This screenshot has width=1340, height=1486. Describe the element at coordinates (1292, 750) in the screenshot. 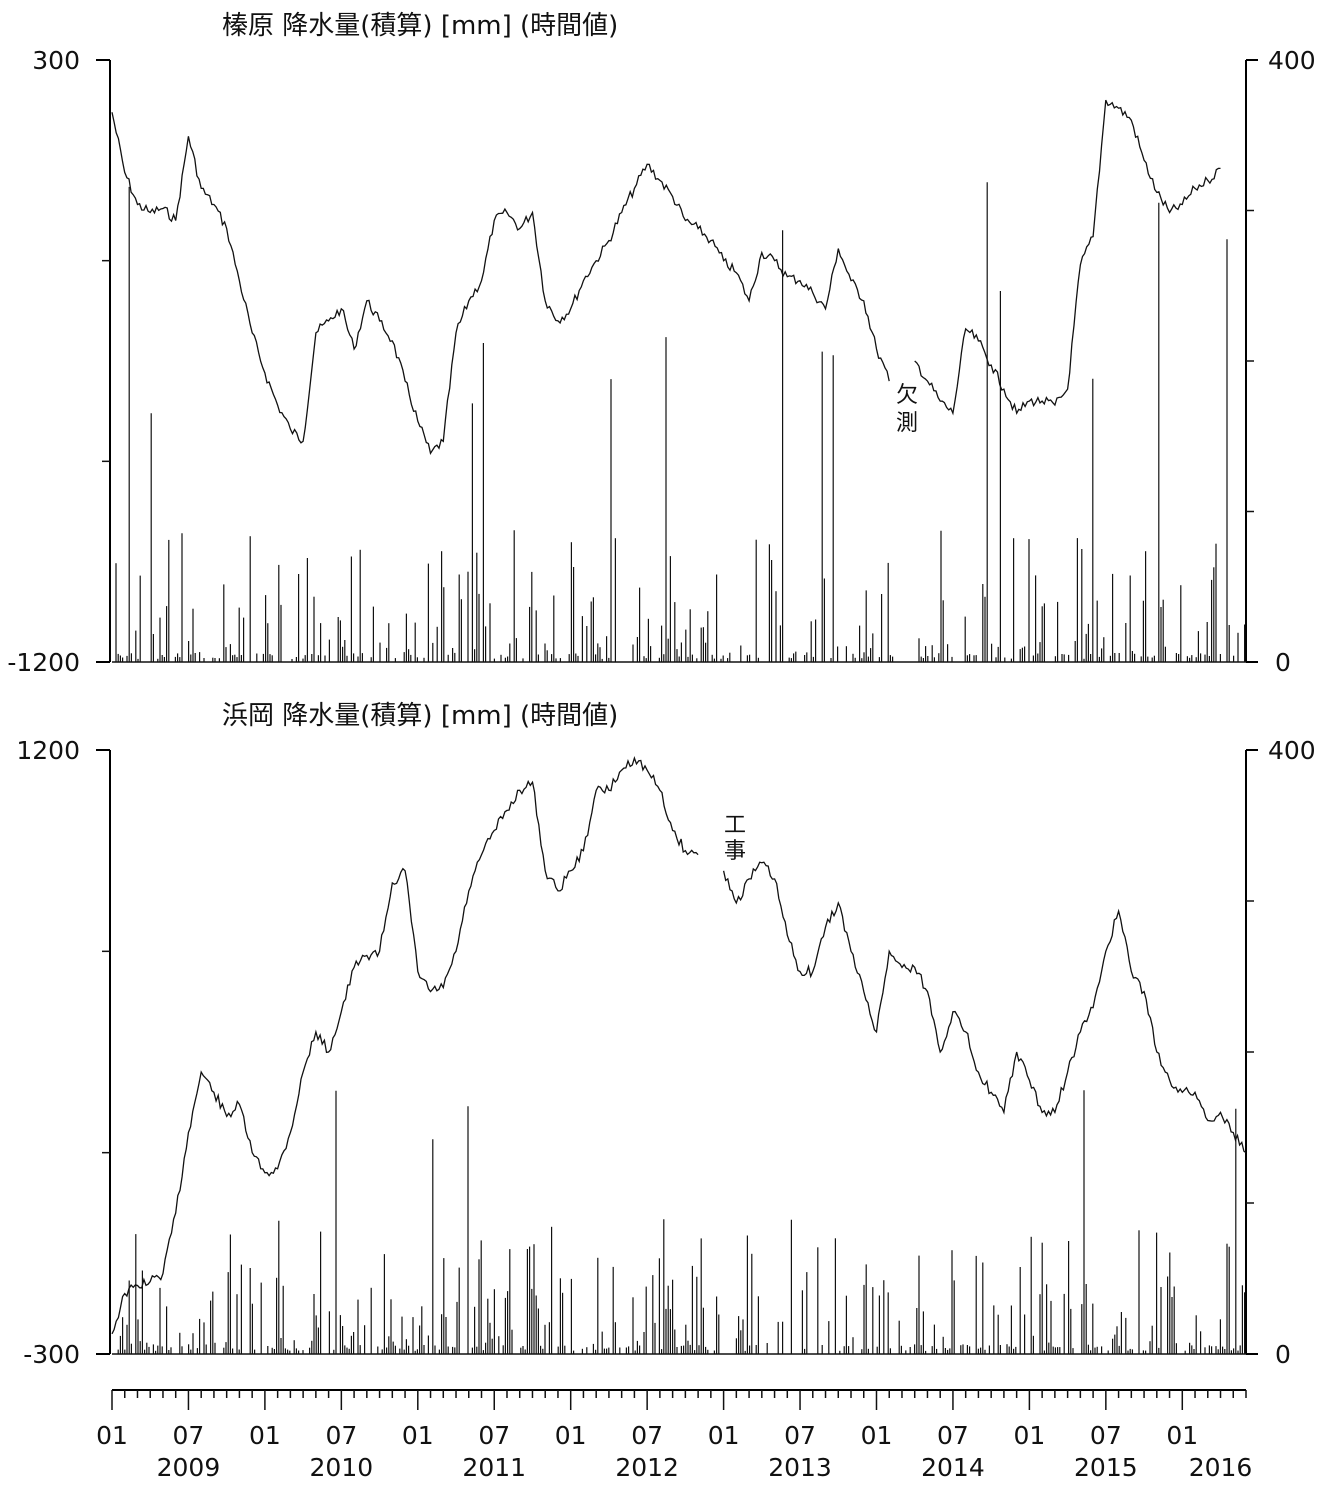

I see `right-axis-label-bottom-max: 400` at that location.